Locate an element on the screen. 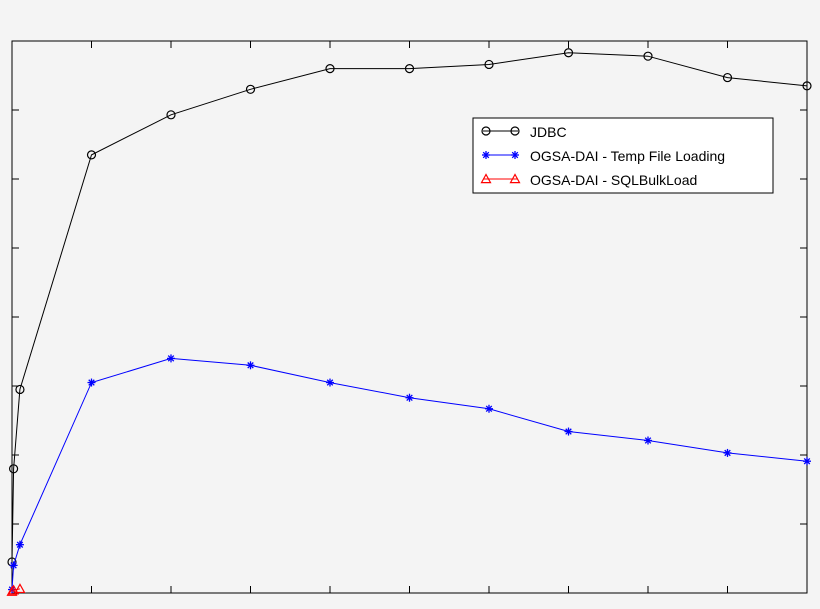 This screenshot has height=609, width=820. legend-items is located at coordinates (500, 155).